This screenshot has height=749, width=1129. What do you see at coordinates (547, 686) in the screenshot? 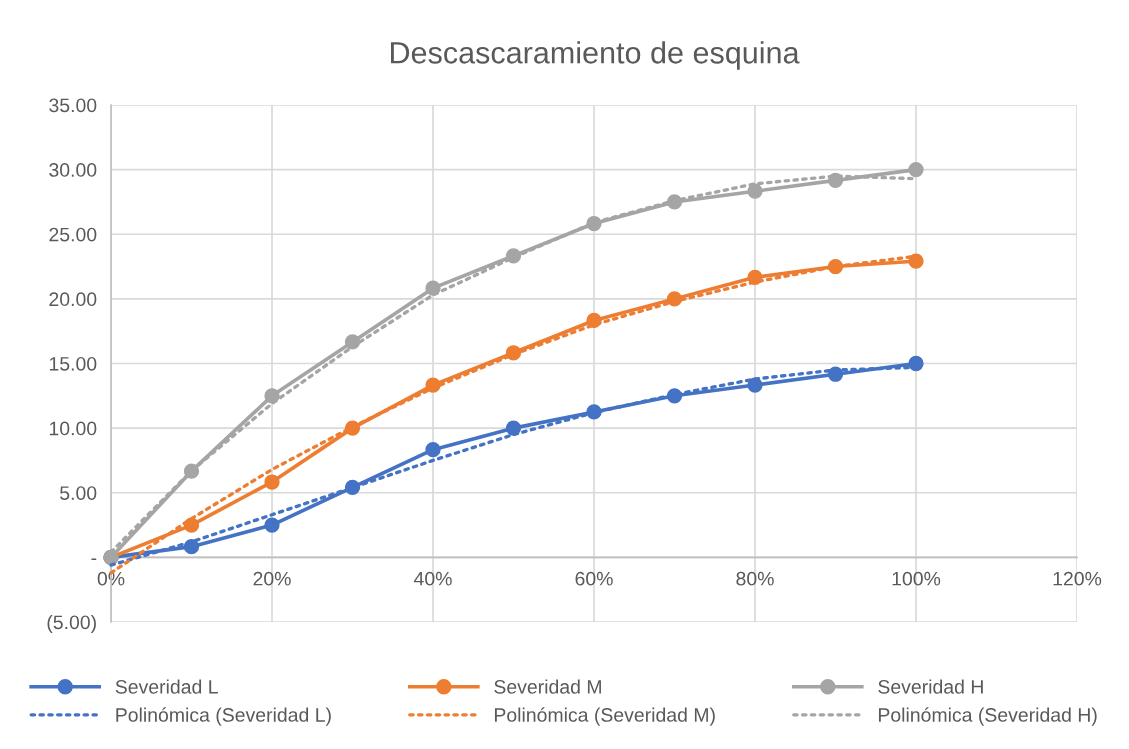
I see `legend-label: Severidad M` at bounding box center [547, 686].